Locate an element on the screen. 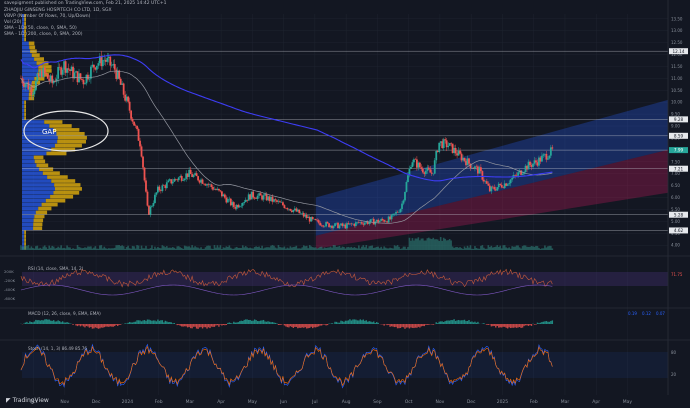 Image resolution: width=690 pixels, height=408 pixels. indicator-sma50: SMA - 1D (50, close, 0, SMA, 50) is located at coordinates (40, 28).